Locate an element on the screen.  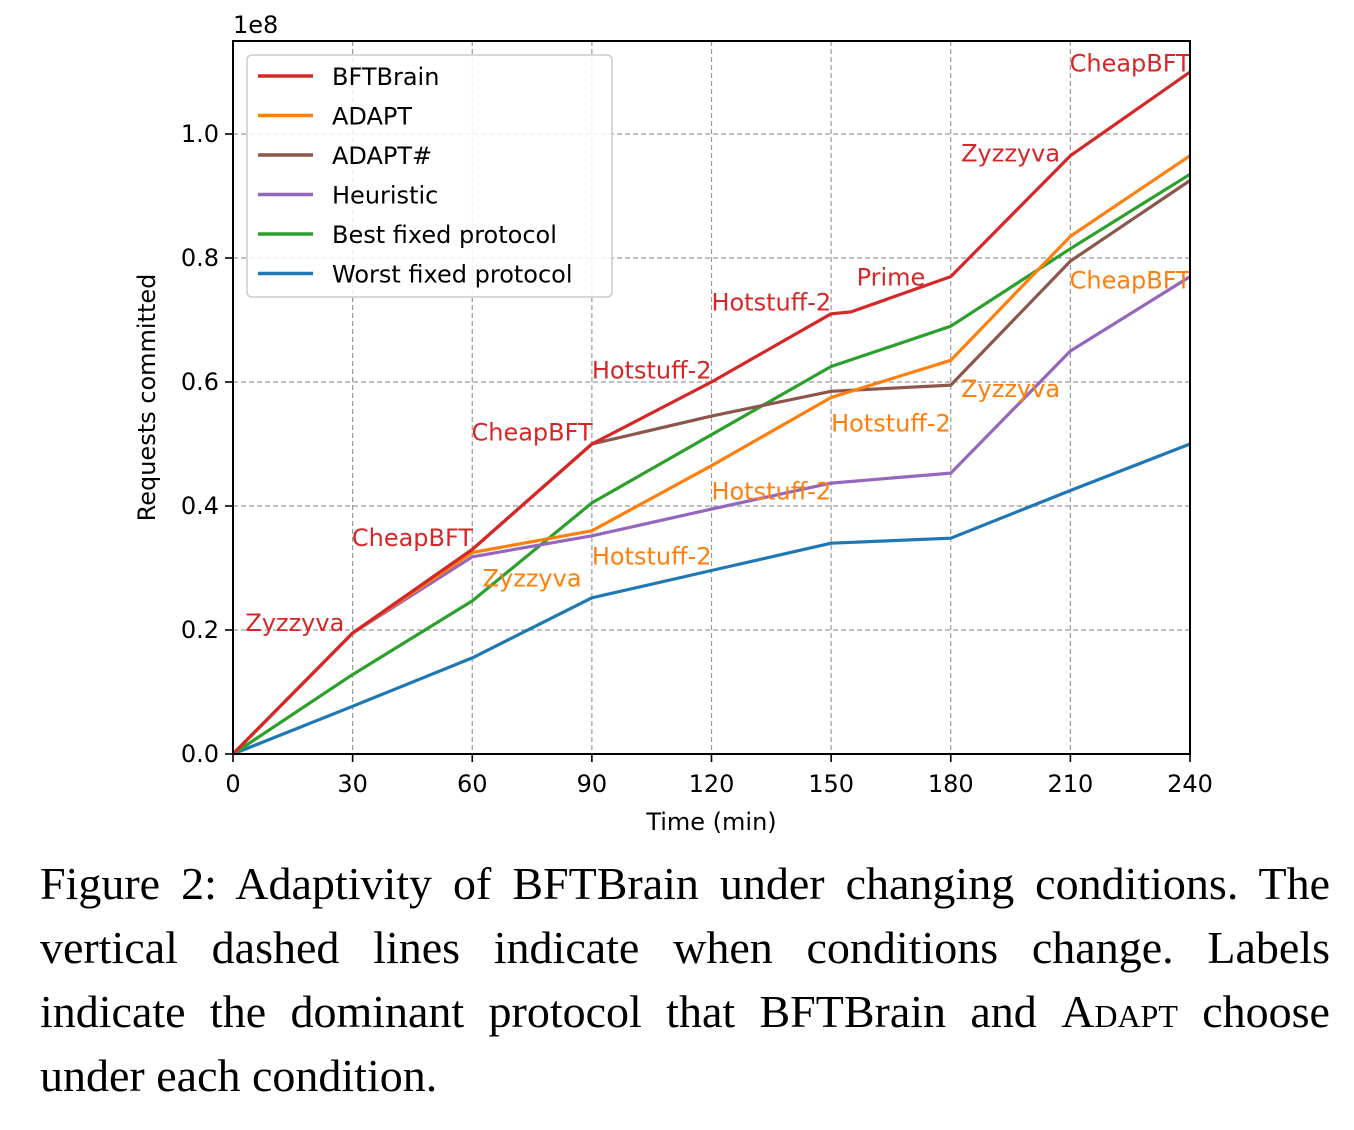
y-tick-label: 0.2 is located at coordinates (200, 630).